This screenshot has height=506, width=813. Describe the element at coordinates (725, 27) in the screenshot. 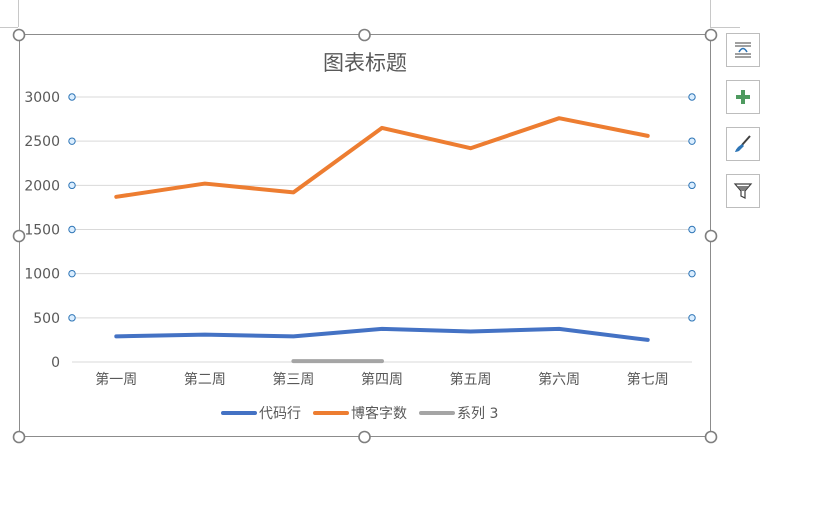

I see `page-margin-guide-top-right` at that location.